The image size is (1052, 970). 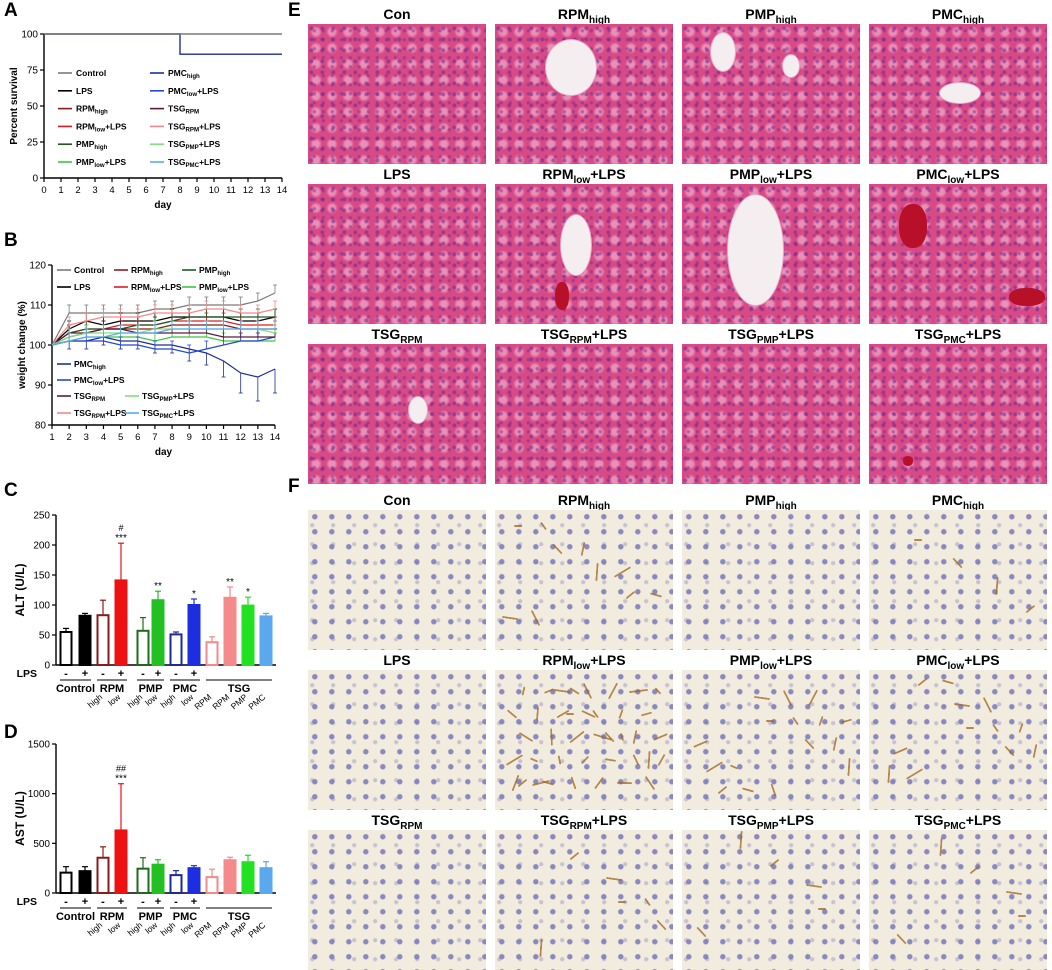 What do you see at coordinates (101, 163) in the screenshot?
I see `survival-legend-label: PMPlow+LPS` at bounding box center [101, 163].